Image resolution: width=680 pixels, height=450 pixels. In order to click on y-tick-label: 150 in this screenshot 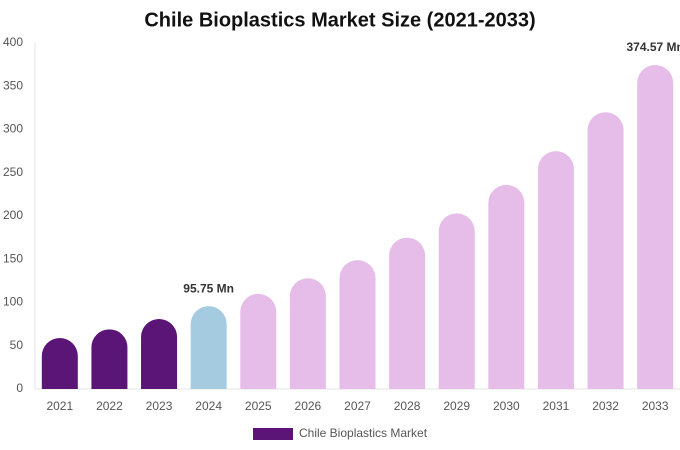, I will do `click(13, 258)`.